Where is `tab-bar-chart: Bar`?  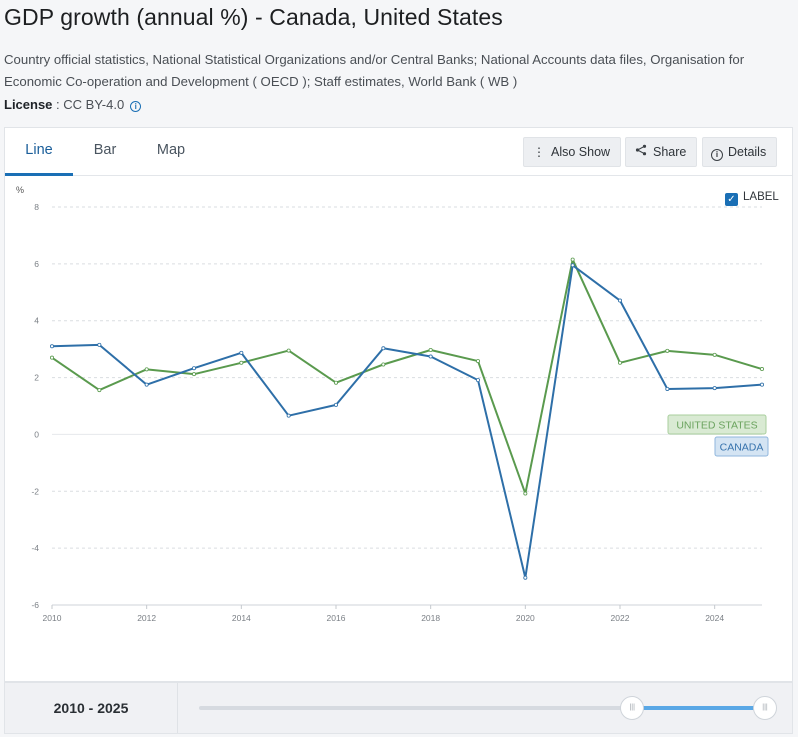 tab-bar-chart: Bar is located at coordinates (105, 150).